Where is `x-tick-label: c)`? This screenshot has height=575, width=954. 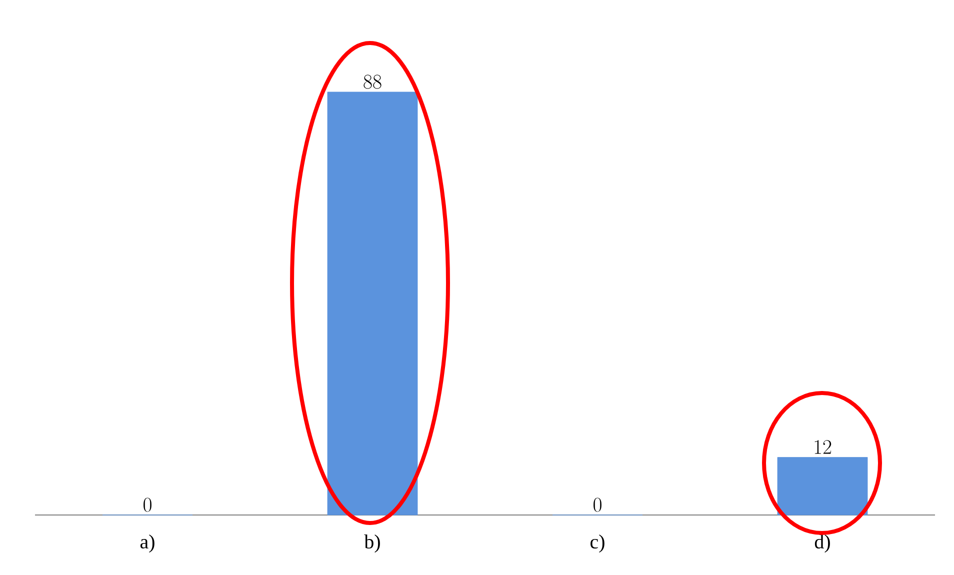 x-tick-label: c) is located at coordinates (597, 543).